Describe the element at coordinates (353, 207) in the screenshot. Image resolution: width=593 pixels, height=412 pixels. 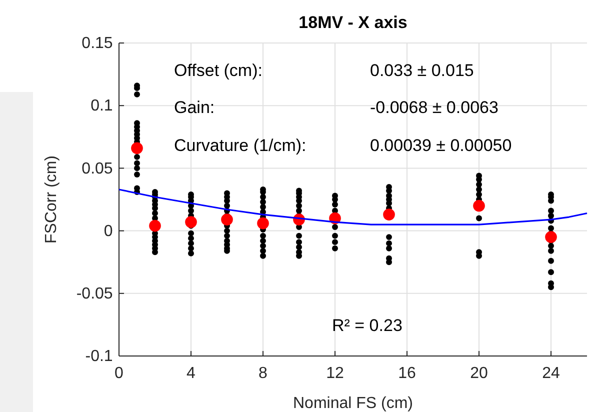
I see `line-series` at that location.